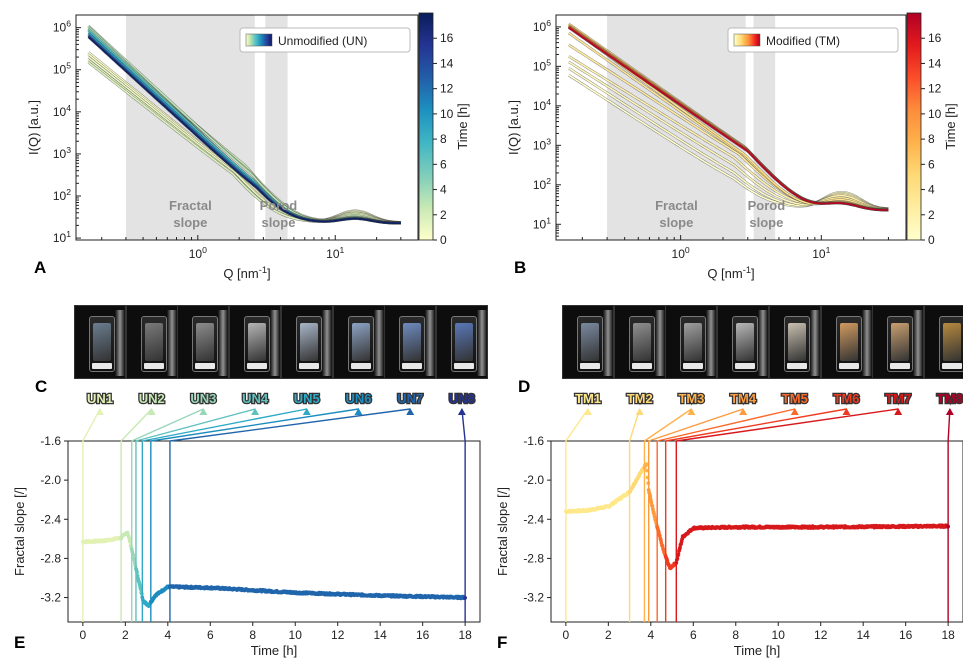  I want to click on photo-TM5, so click(795, 342).